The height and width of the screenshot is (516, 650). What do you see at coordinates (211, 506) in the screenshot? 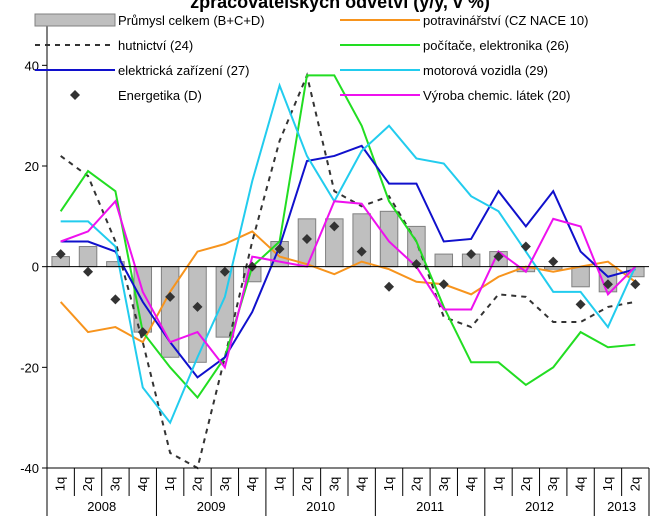
I see `x-group-label: 2009` at bounding box center [211, 506].